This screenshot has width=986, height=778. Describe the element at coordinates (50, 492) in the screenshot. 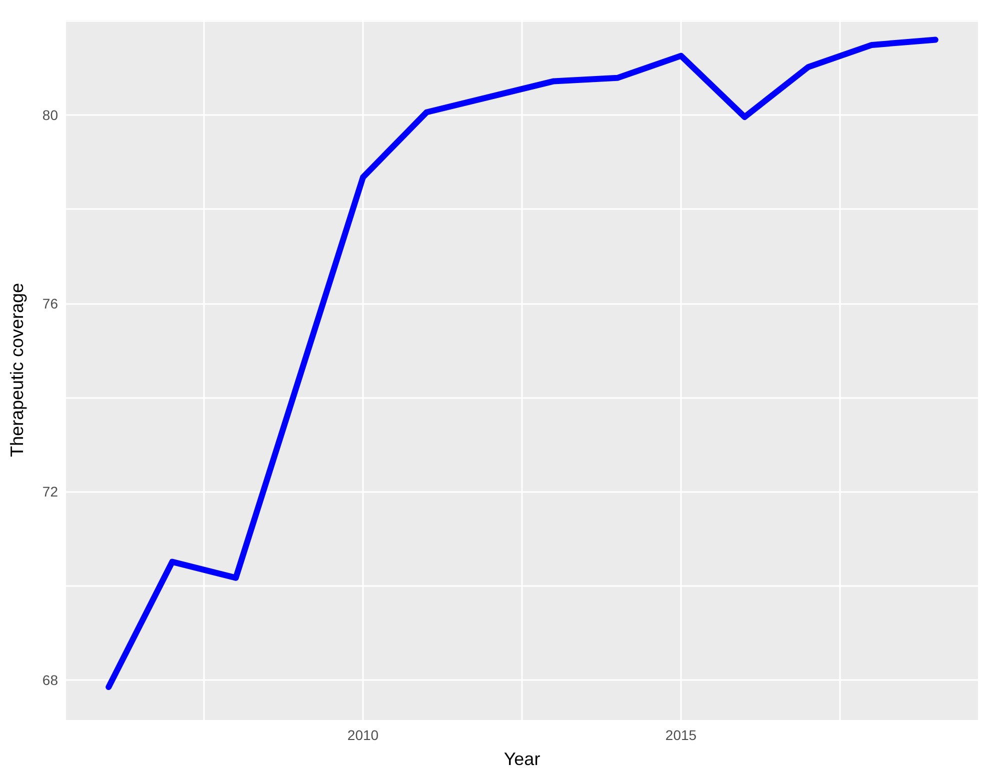

I see `y-tick-label: 72` at that location.